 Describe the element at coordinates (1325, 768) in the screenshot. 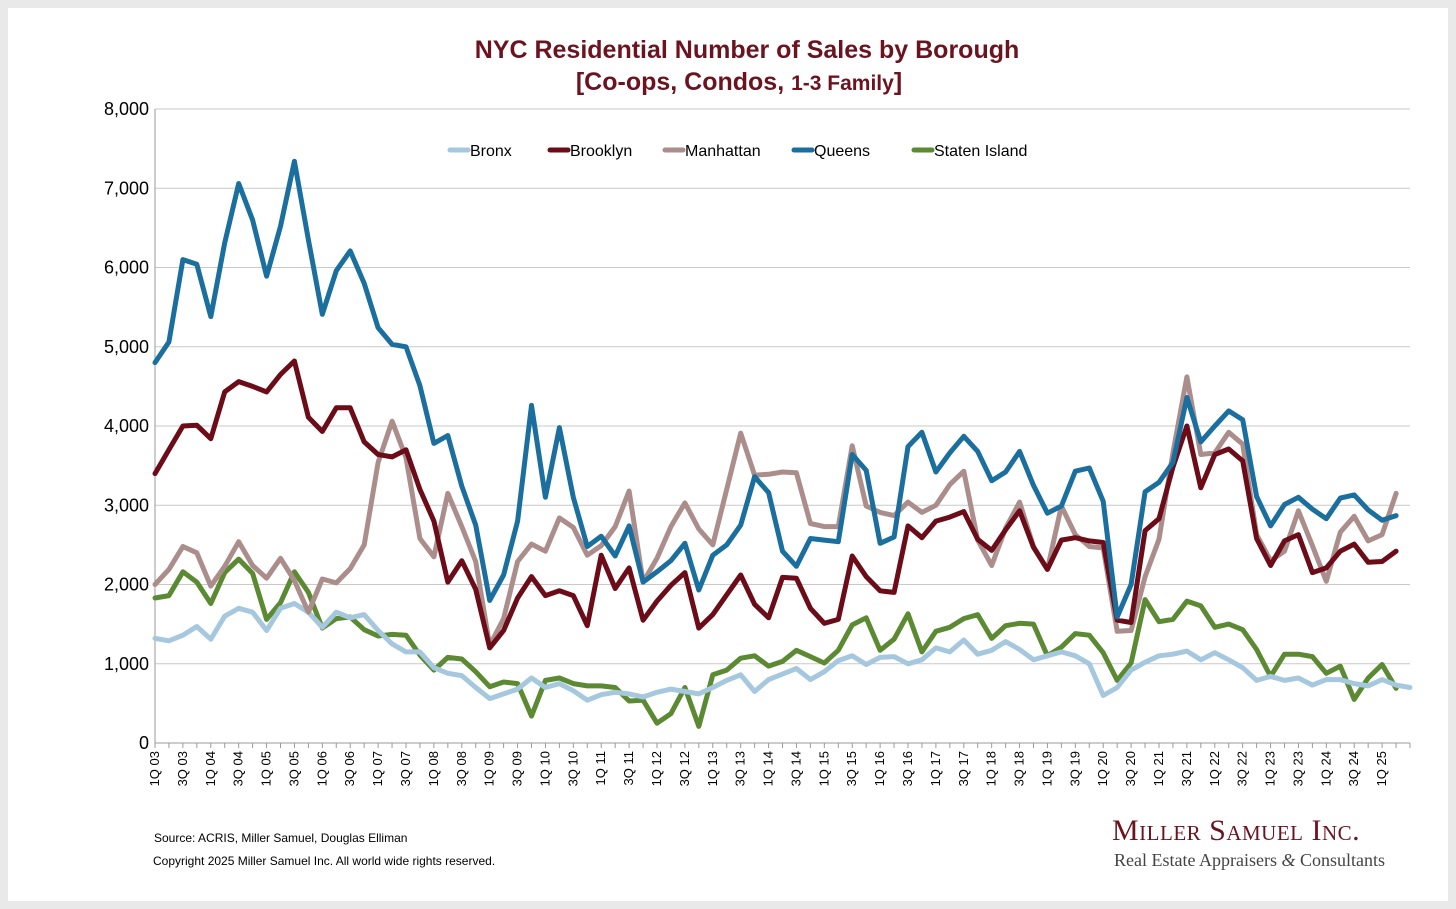

I see `x-tick-label: 1Q 24` at that location.